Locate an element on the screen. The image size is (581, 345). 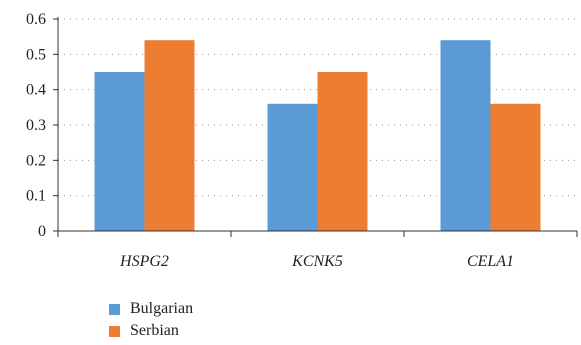
legend: Bulgarian Serbian is located at coordinates (151, 320).